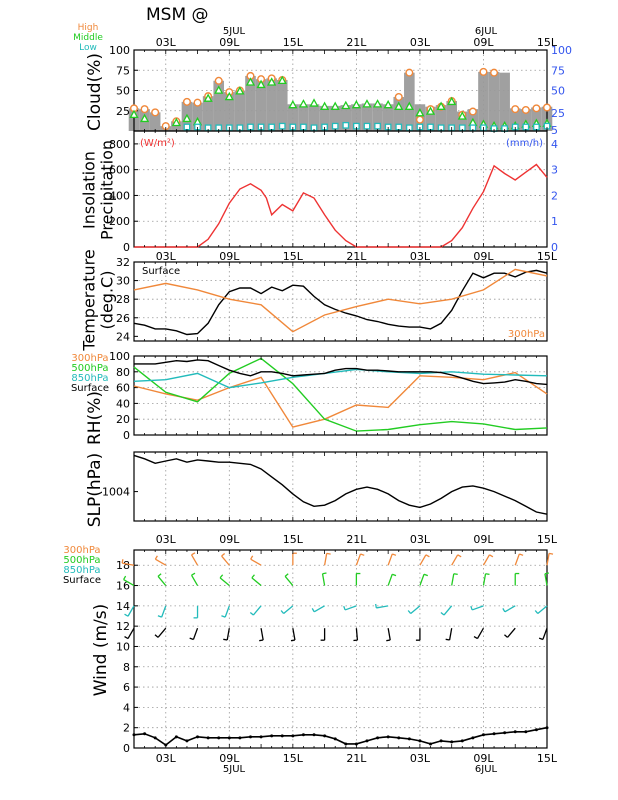 This screenshot has width=618, height=800. What do you see at coordinates (340, 399) in the screenshot?
I see `rh-line-300hpa` at bounding box center [340, 399].